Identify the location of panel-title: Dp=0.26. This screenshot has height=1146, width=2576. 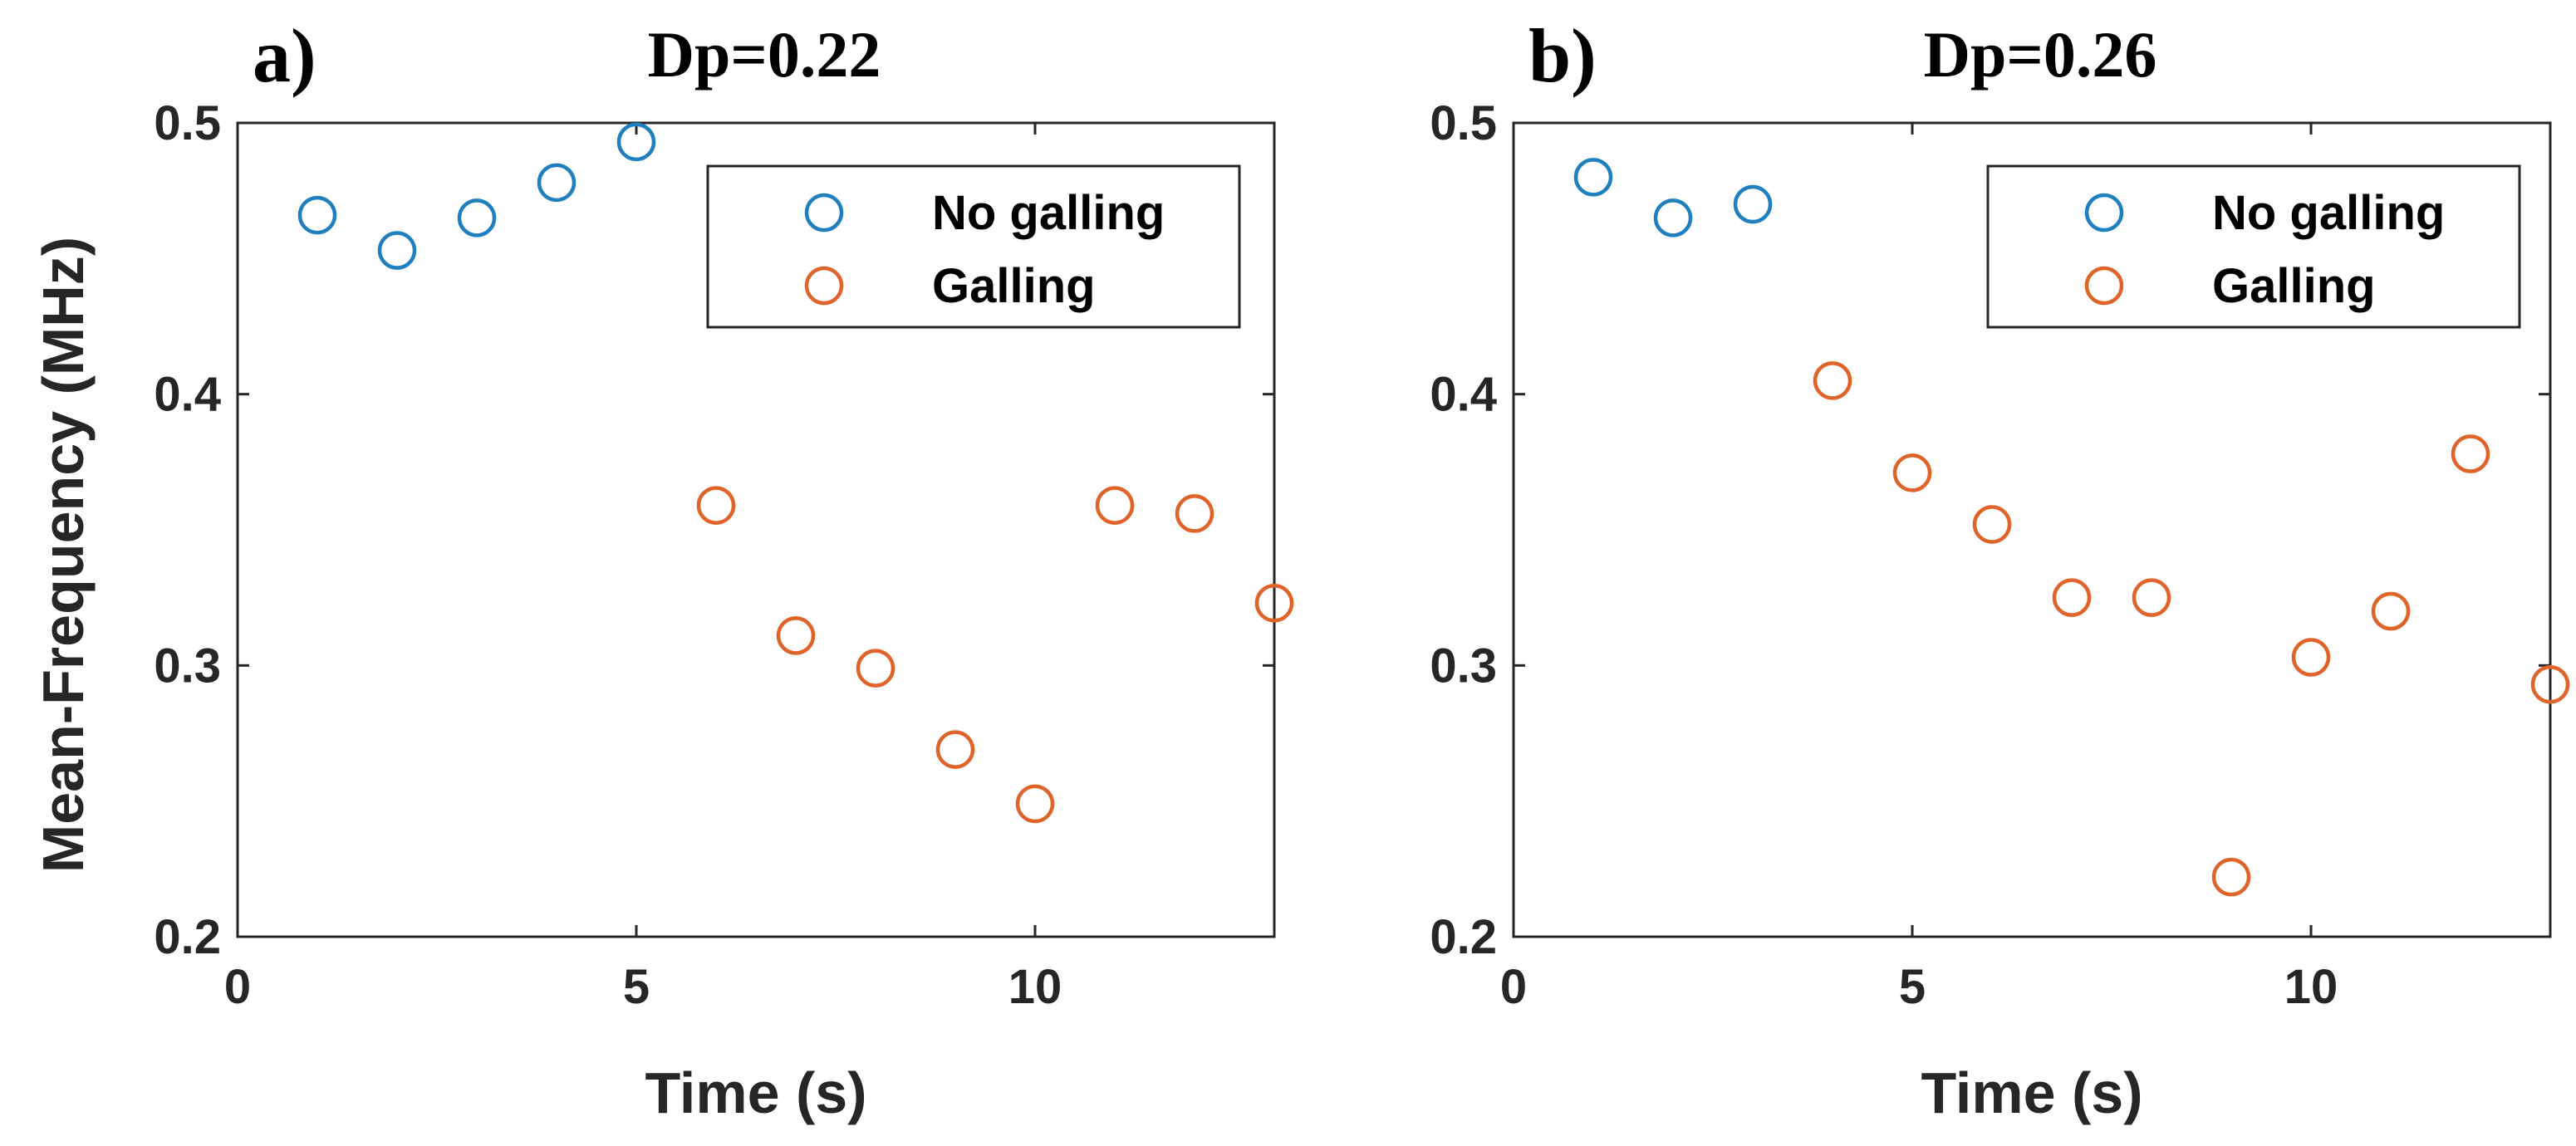
(2040, 54).